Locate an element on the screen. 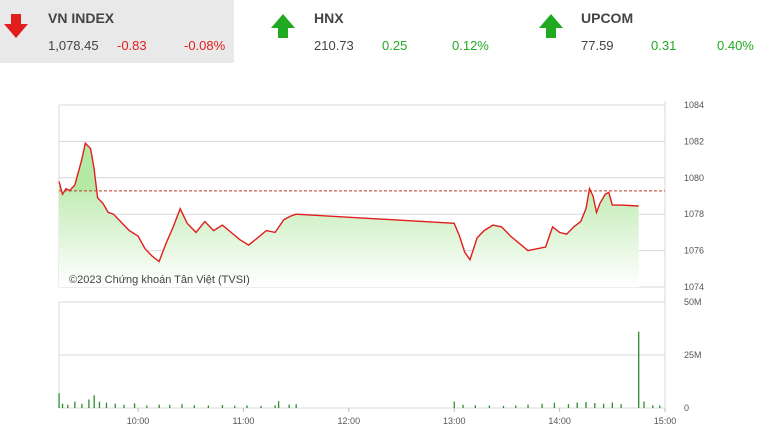 This screenshot has width=762, height=441. index-change-pct: 0.12% is located at coordinates (470, 45).